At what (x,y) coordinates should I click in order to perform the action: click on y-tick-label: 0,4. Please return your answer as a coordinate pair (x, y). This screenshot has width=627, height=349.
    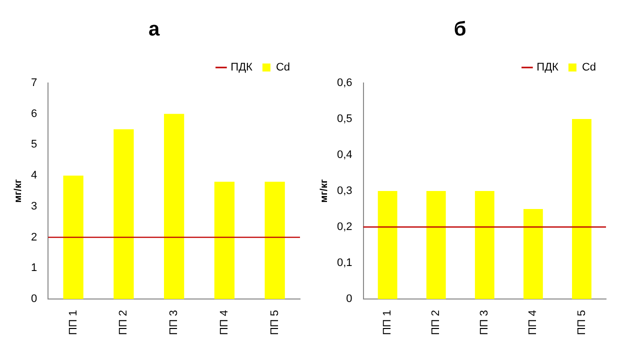
    Looking at the image, I should click on (344, 155).